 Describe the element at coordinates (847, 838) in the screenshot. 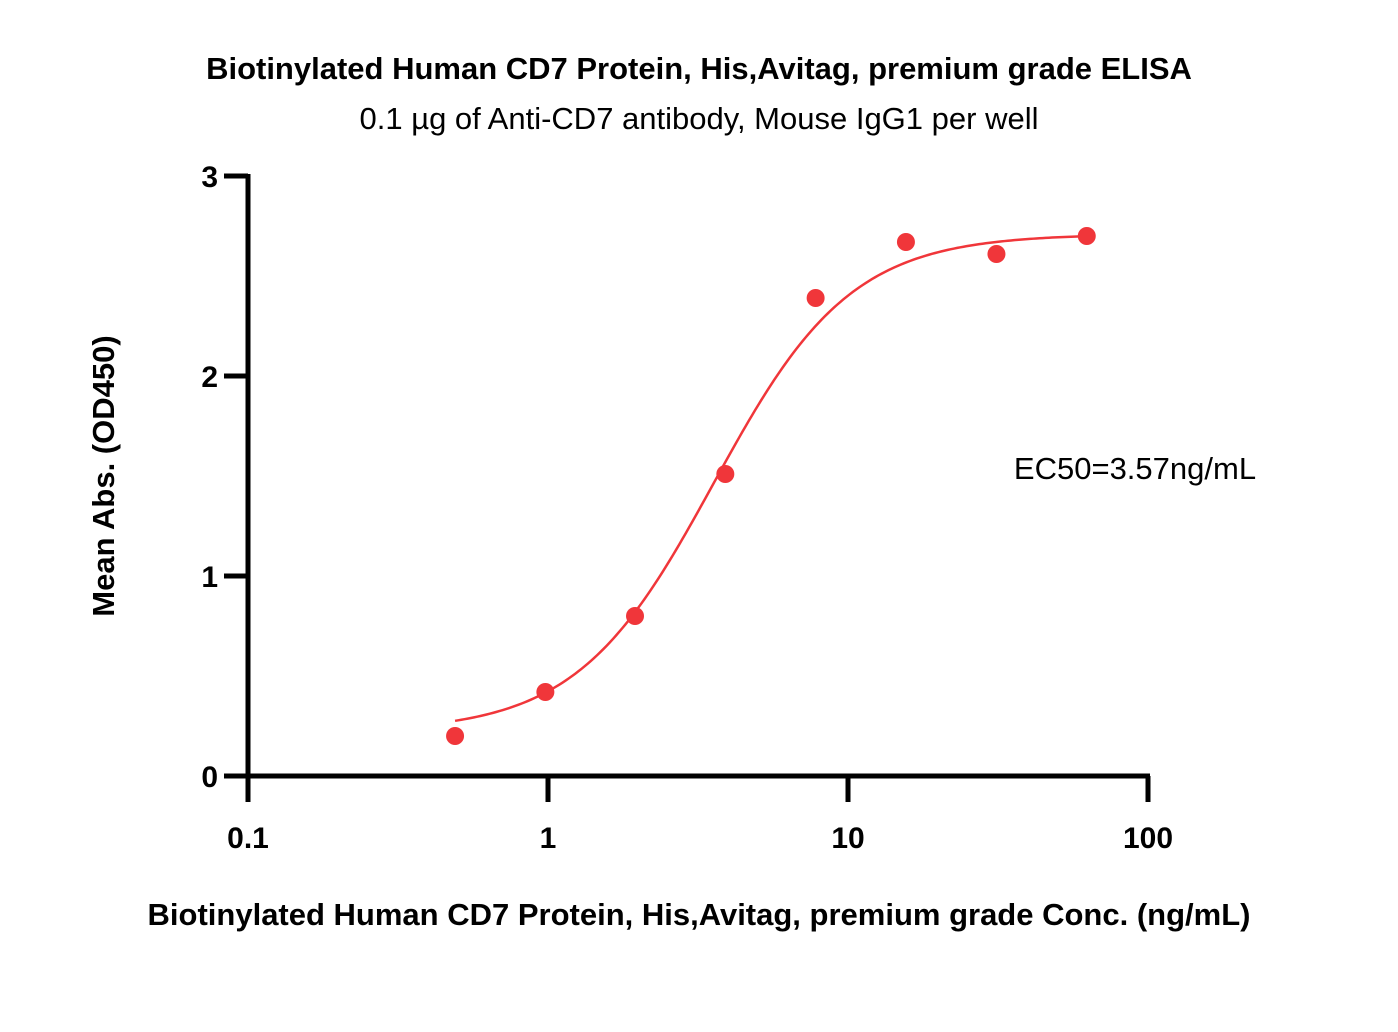

I see `x-tick-label: 10` at that location.